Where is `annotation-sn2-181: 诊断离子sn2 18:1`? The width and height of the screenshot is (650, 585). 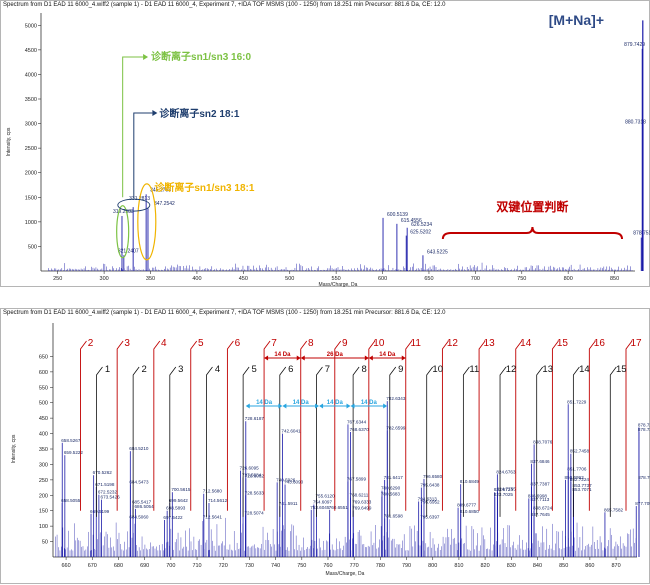
annotation-sn2-181: 诊断离子sn2 18:1 is located at coordinates (199, 113).